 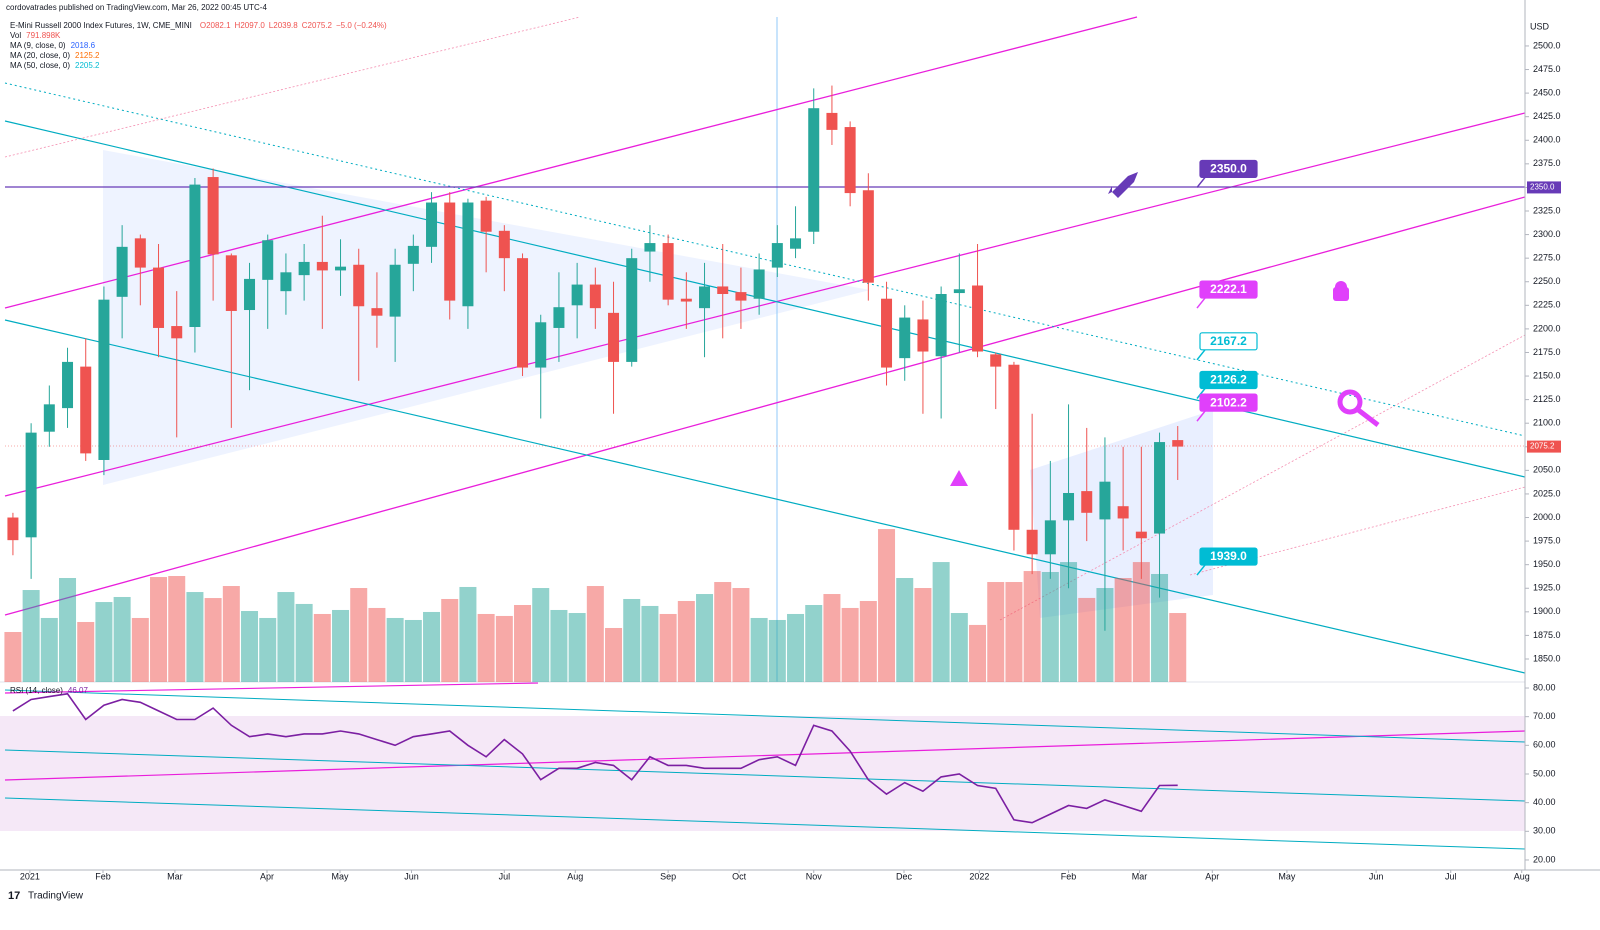 I want to click on y-tick-label: 2300.0, so click(x=1547, y=234).